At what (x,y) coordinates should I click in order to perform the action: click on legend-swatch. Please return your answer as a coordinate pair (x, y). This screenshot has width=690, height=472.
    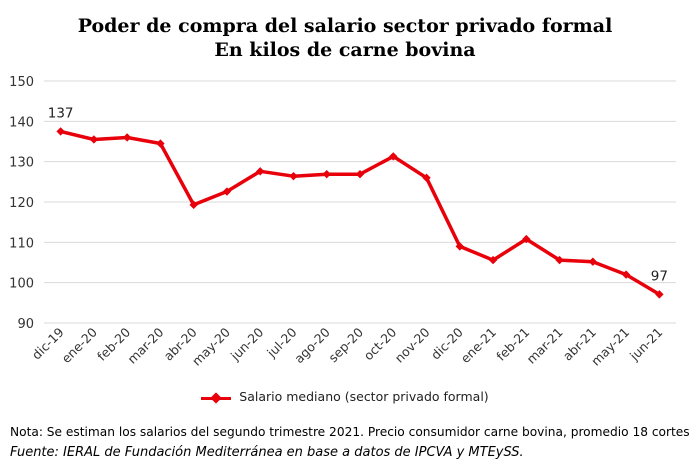
    Looking at the image, I should click on (216, 398).